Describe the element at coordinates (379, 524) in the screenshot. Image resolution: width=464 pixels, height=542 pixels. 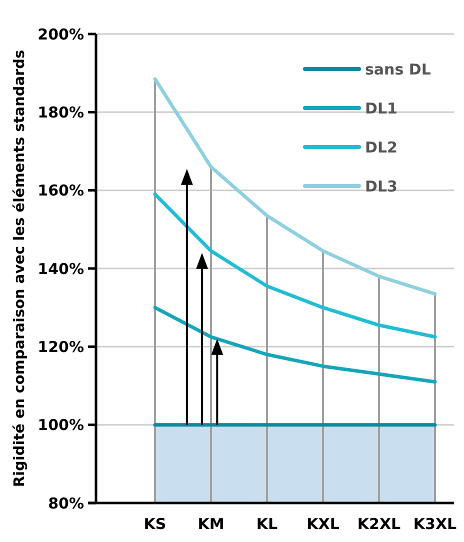
I see `x-tick-label: K2XL` at that location.